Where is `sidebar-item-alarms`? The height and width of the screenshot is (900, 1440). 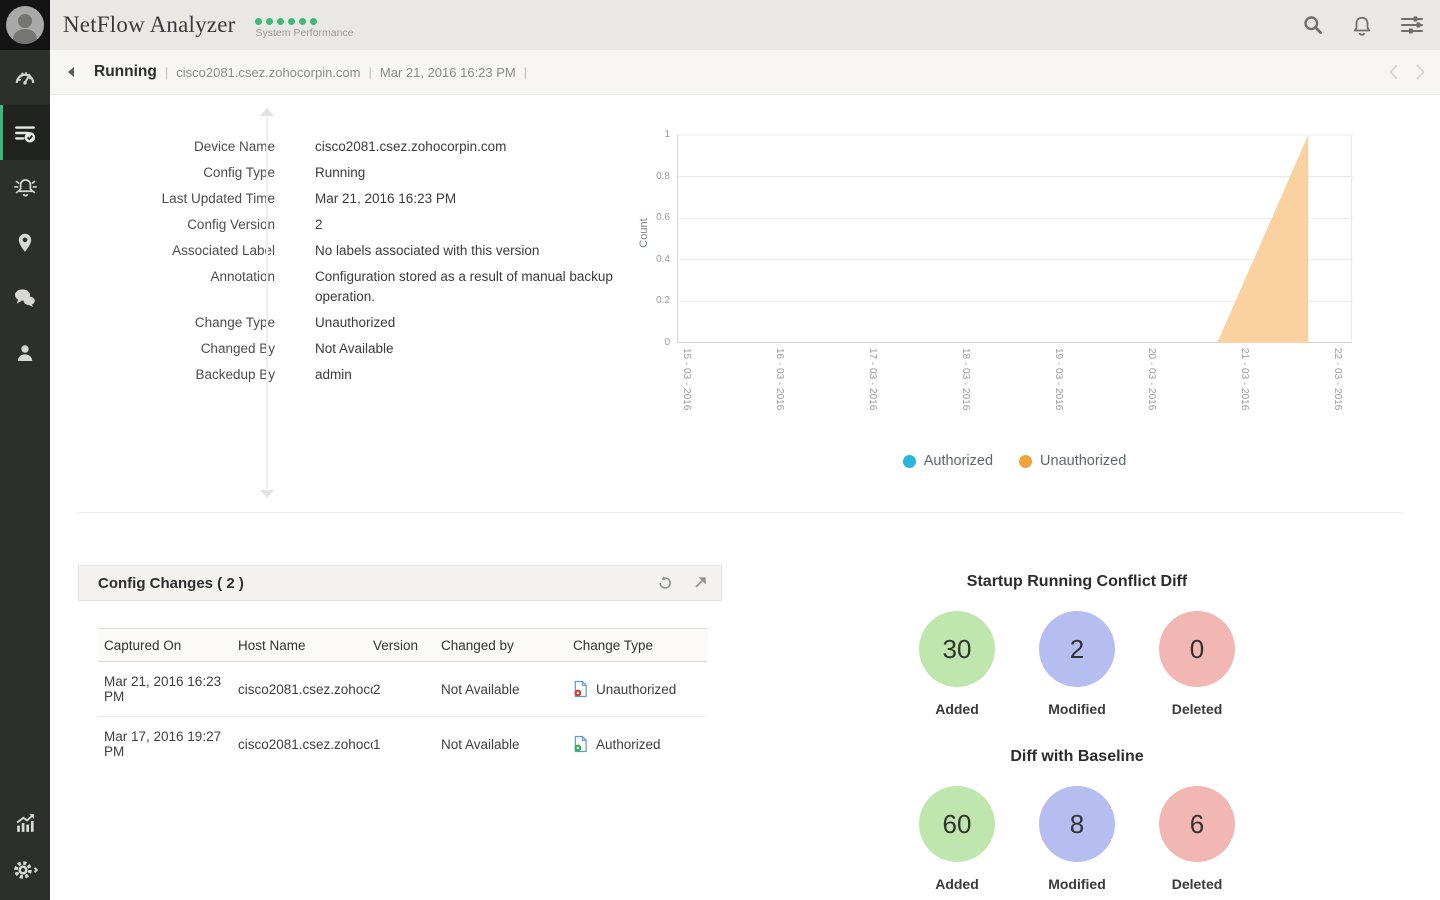 sidebar-item-alarms is located at coordinates (25, 187).